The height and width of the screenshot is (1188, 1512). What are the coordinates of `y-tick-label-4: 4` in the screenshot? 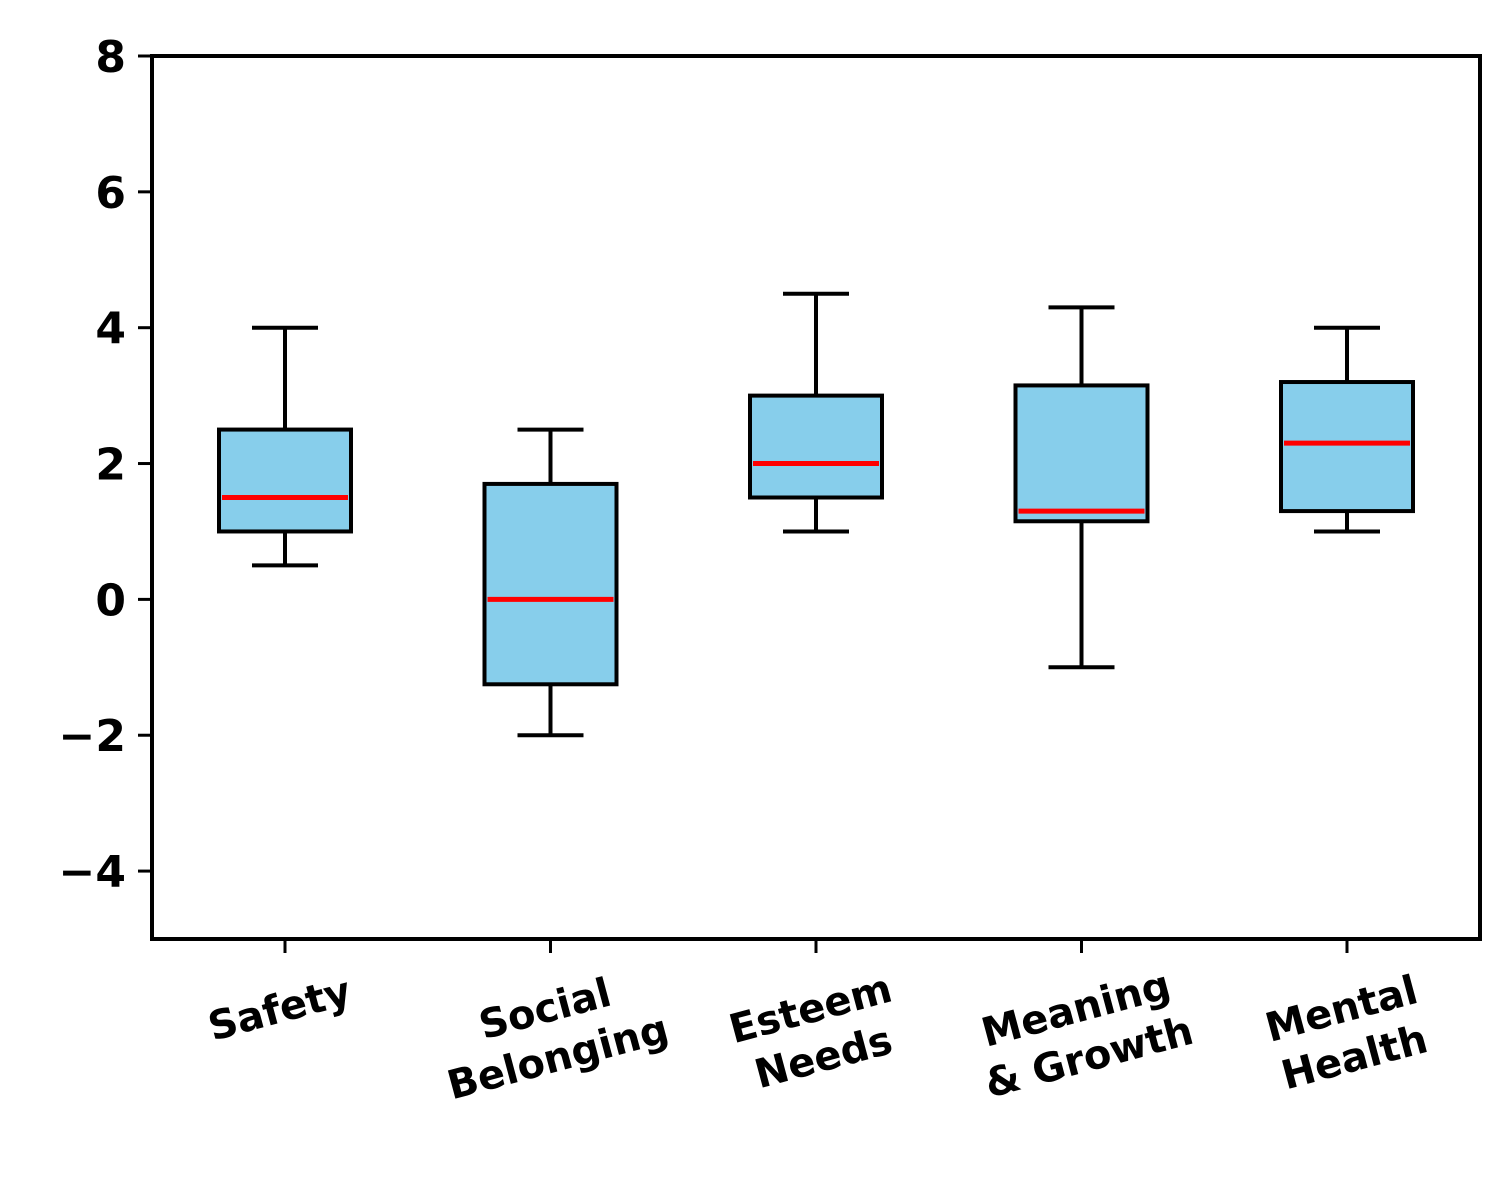 It's located at (110, 329).